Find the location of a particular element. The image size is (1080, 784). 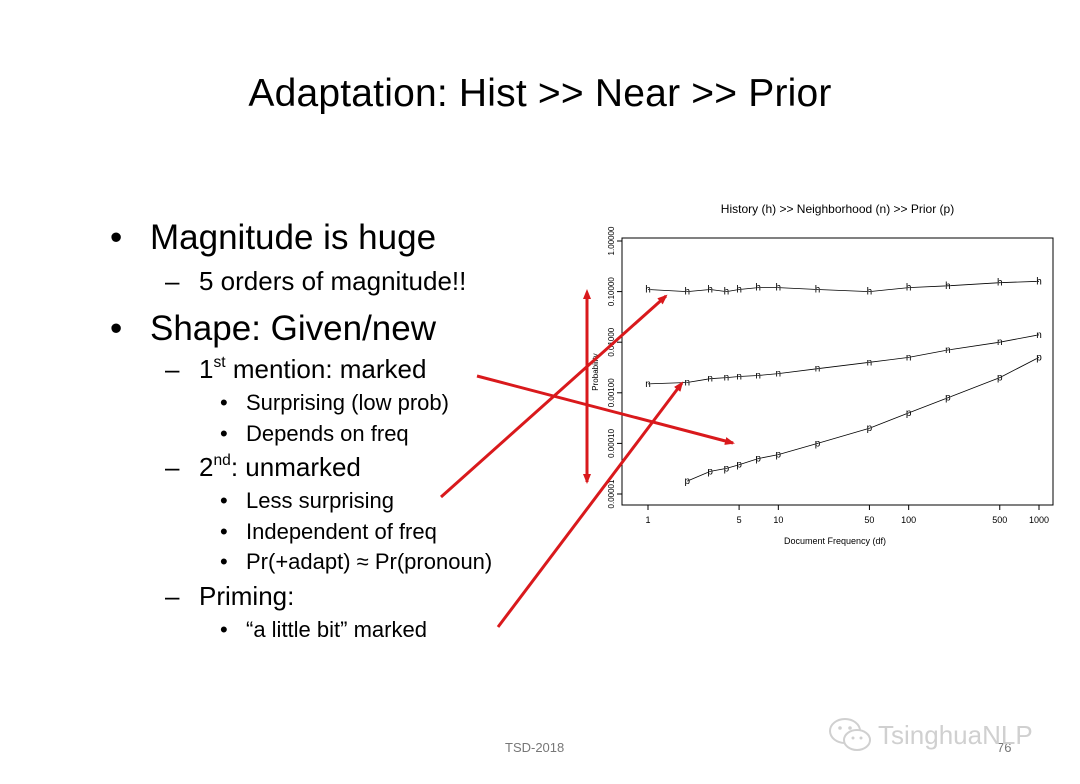

bullet-independent: • Independent of freq is located at coordinates (328, 532).